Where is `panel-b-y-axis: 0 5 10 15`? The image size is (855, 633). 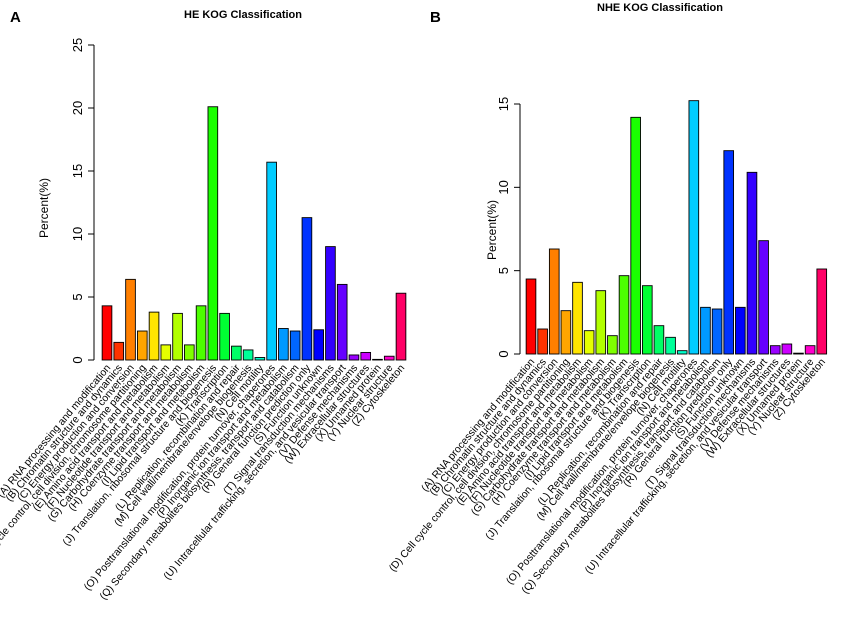
panel-b-y-axis: 0 5 10 15 is located at coordinates (508, 227).